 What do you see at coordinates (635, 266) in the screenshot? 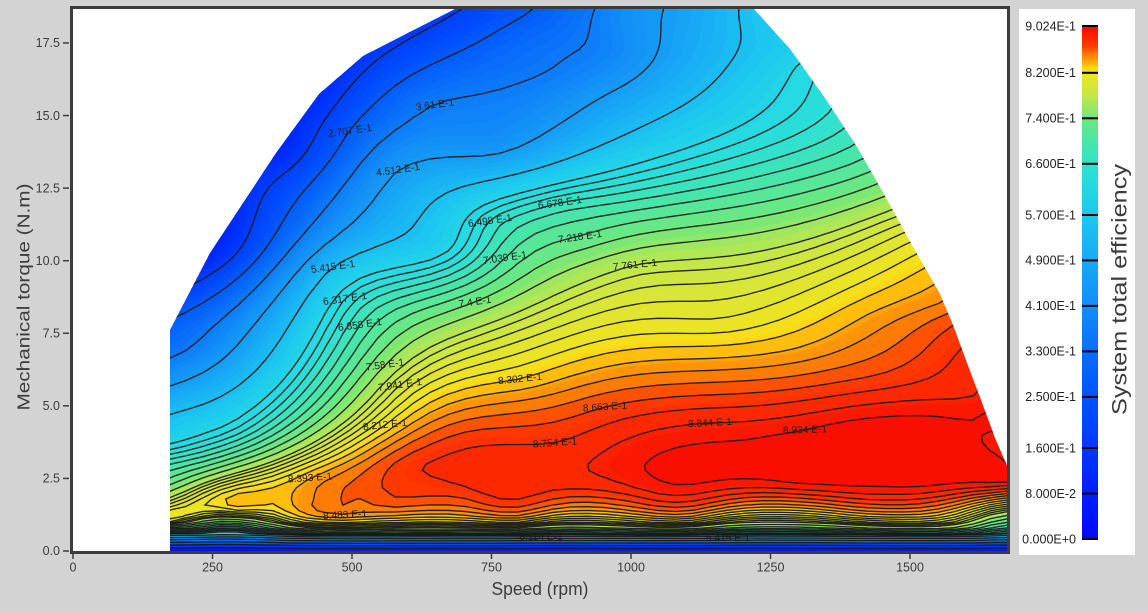
I see `svg-text: 7.761 E-1` at bounding box center [635, 266].